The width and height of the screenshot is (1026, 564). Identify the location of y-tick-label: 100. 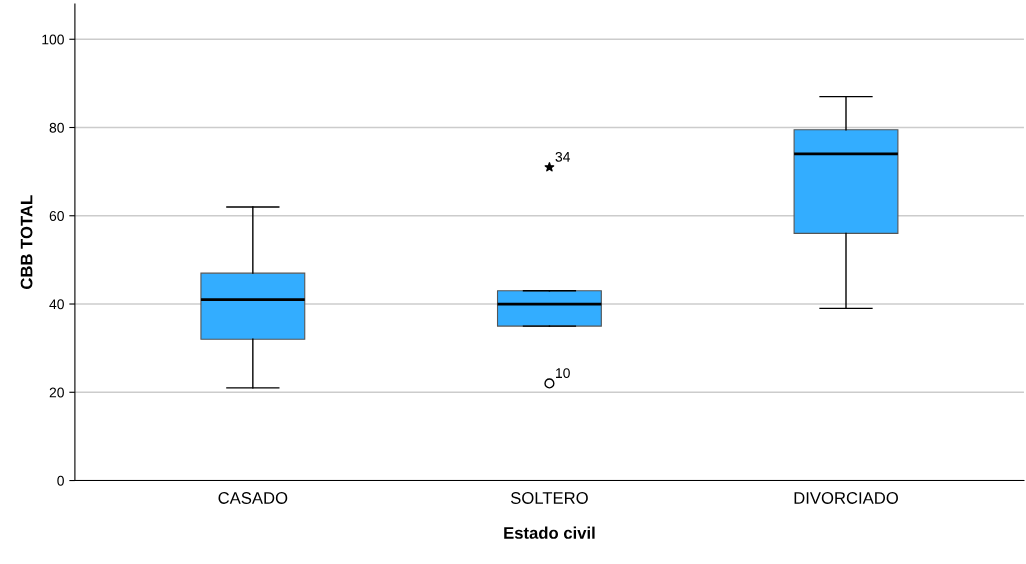
(53, 39).